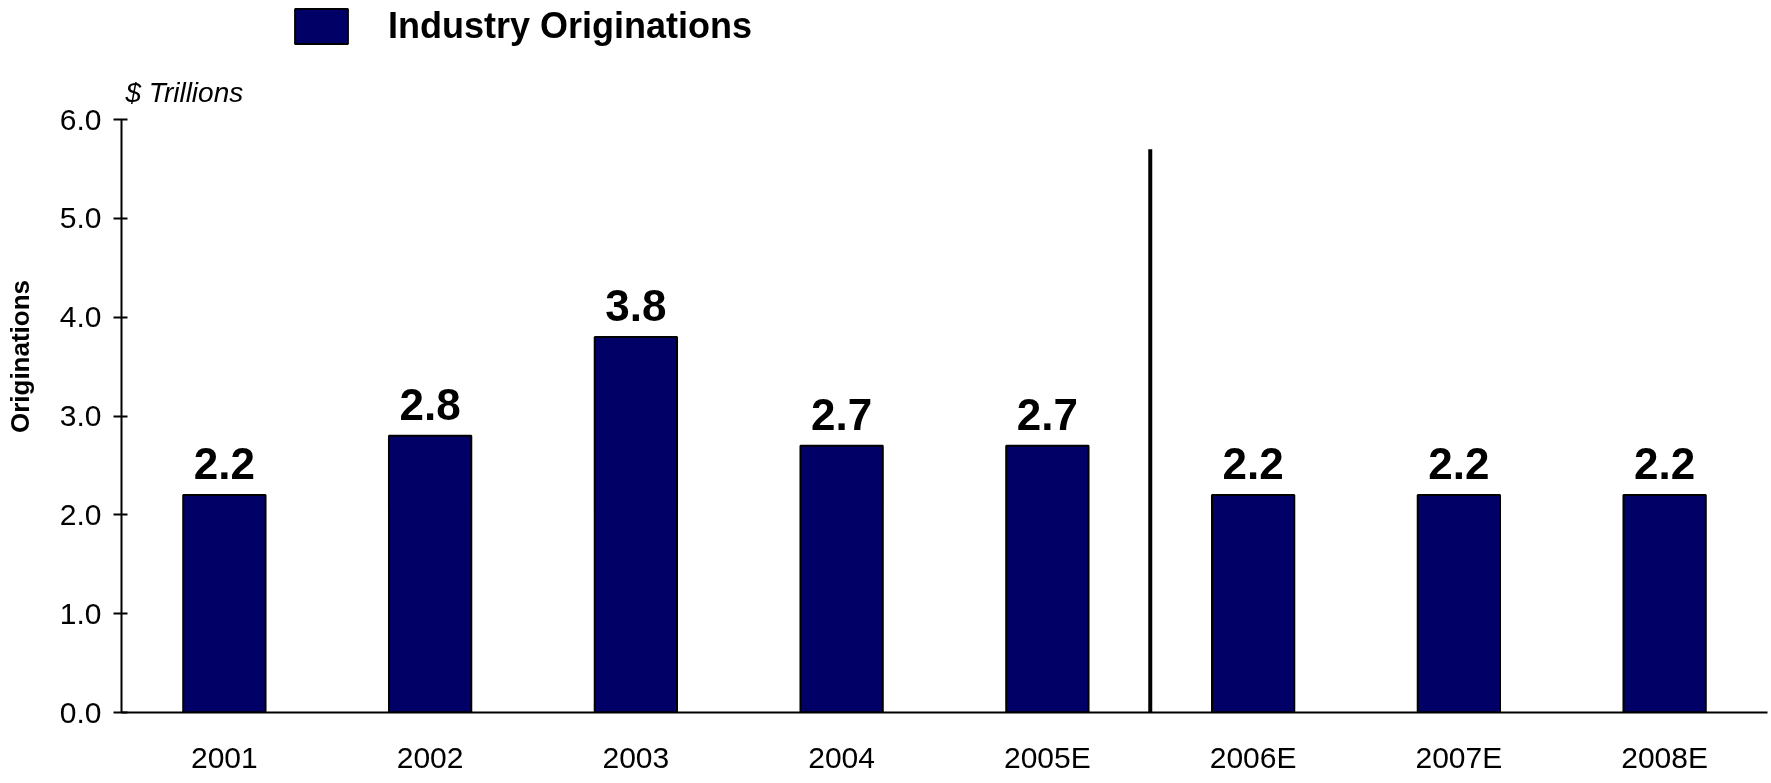 The image size is (1771, 783). I want to click on y-tick-label: 1.0, so click(80, 613).